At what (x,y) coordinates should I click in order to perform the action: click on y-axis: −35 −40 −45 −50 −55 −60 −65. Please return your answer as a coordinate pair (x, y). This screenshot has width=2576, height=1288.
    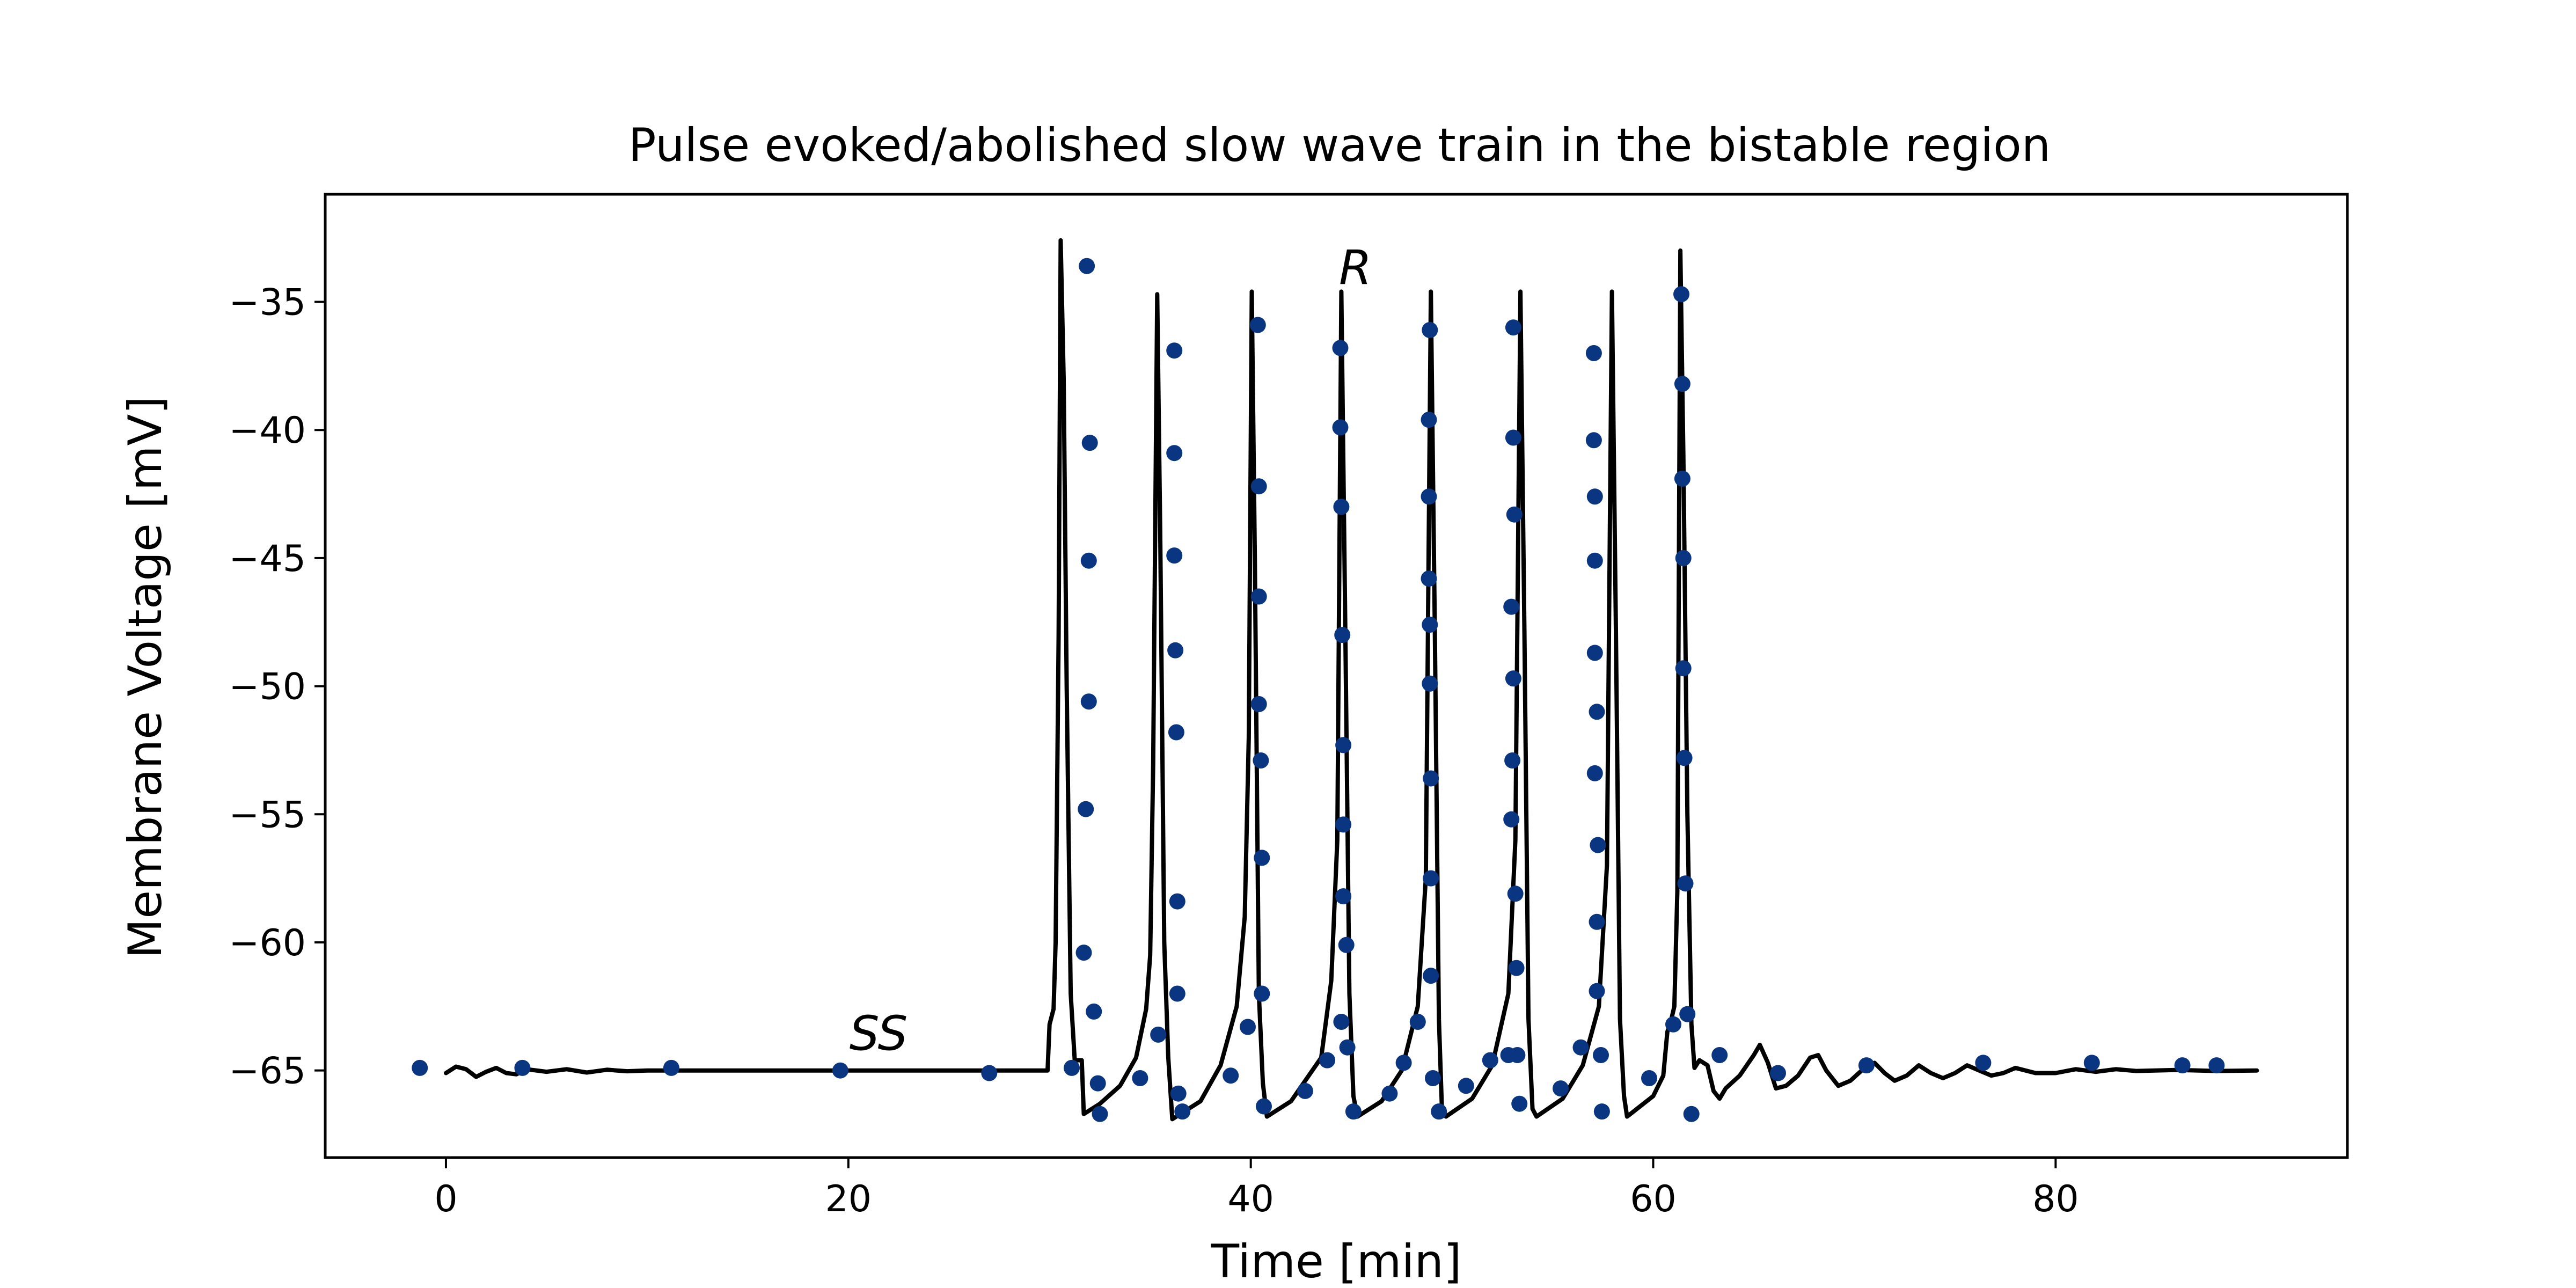
    Looking at the image, I should click on (277, 687).